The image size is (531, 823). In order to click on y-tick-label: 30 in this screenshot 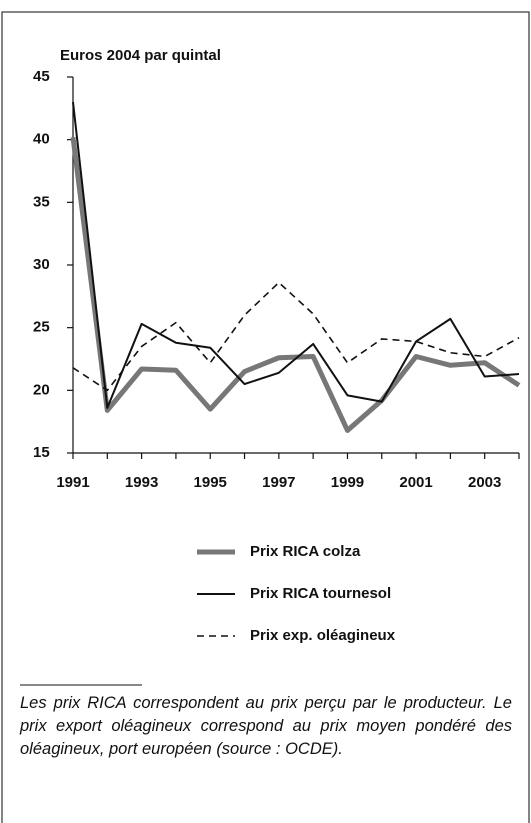, I will do `click(41, 264)`.